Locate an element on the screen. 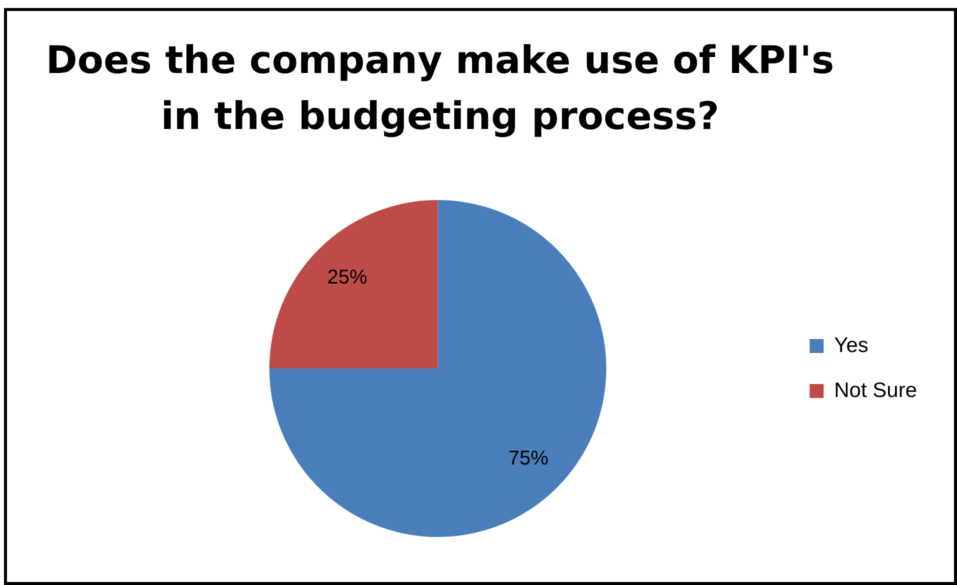 The image size is (957, 585). chart-title: Does the company make use of KPI's in the budgeting process? is located at coordinates (440, 88).